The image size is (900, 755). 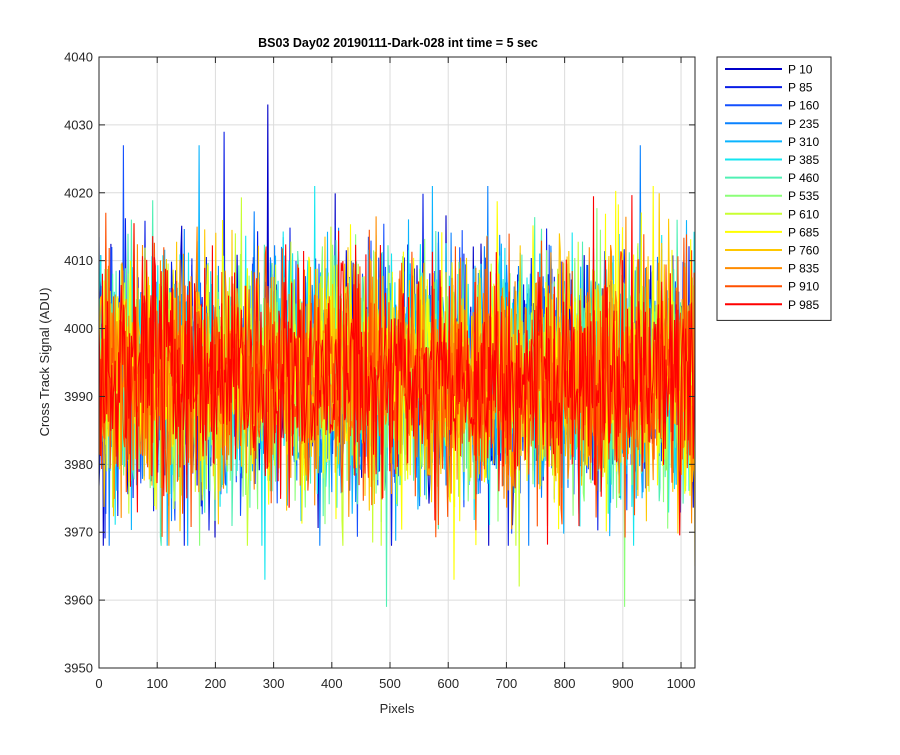 I want to click on x-tick-label: 500, so click(x=390, y=683).